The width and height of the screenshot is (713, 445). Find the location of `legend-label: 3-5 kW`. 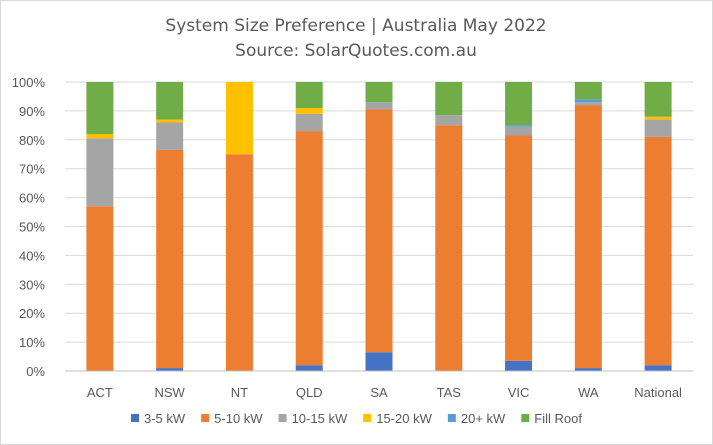

legend-label: 3-5 kW is located at coordinates (165, 418).